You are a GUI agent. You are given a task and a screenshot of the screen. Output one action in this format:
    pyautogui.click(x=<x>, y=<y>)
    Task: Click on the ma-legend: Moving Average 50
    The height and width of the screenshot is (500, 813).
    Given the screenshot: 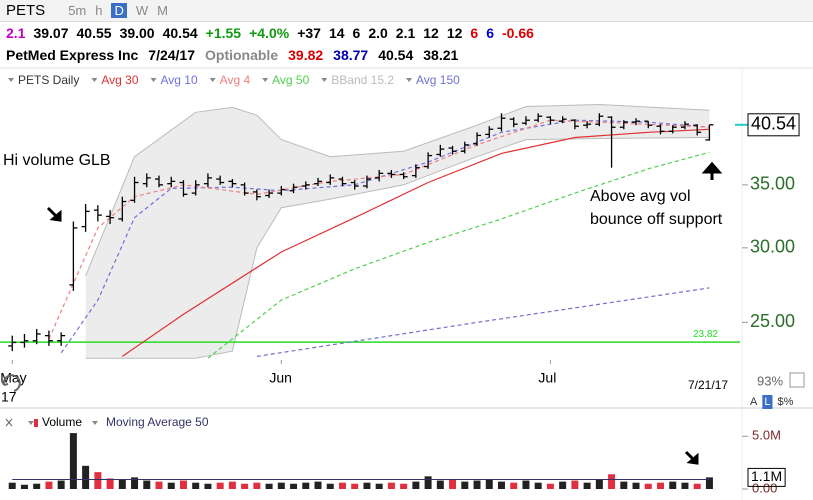 What is the action you would take?
    pyautogui.click(x=157, y=422)
    